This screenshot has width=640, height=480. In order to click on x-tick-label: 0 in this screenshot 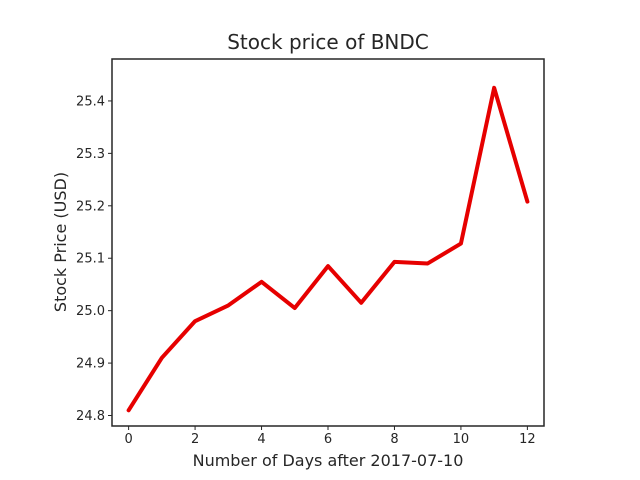, I will do `click(128, 439)`.